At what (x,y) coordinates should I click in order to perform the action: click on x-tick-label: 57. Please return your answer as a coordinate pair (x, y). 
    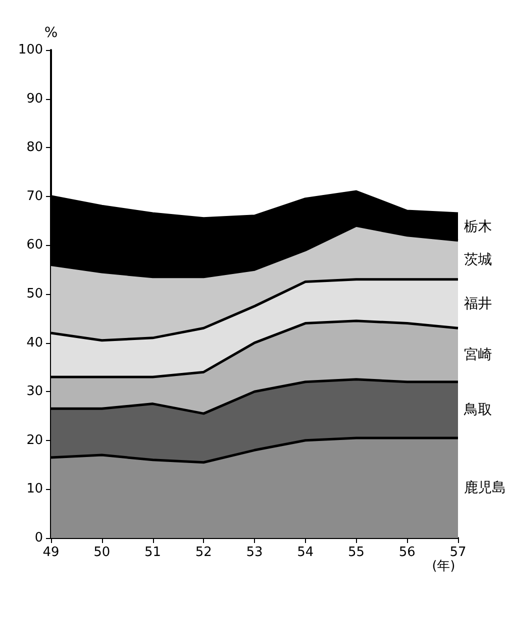
    Looking at the image, I should click on (458, 552).